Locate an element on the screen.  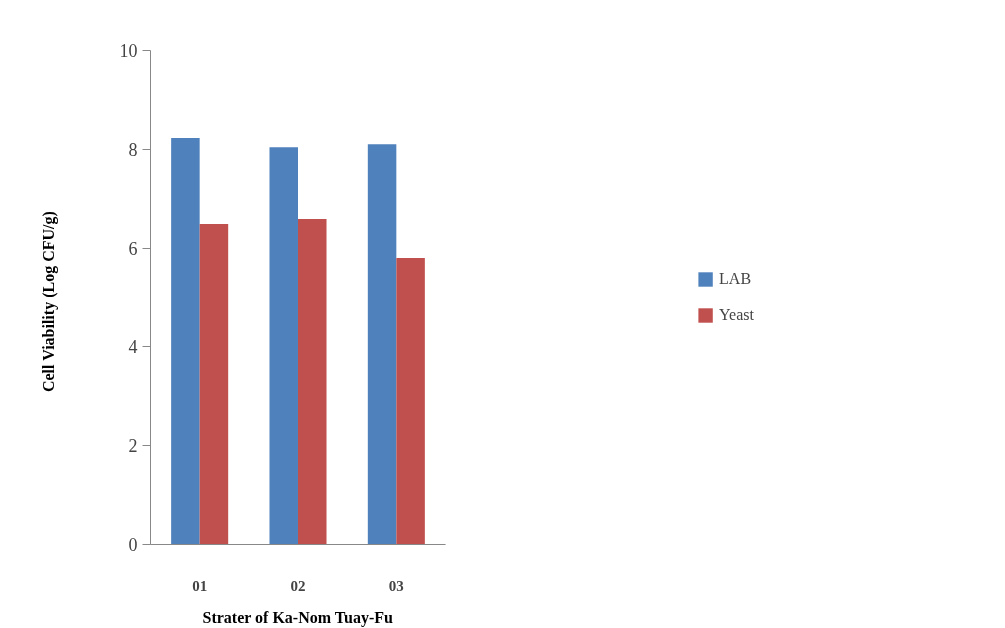
x-tick-label: 01 is located at coordinates (200, 585).